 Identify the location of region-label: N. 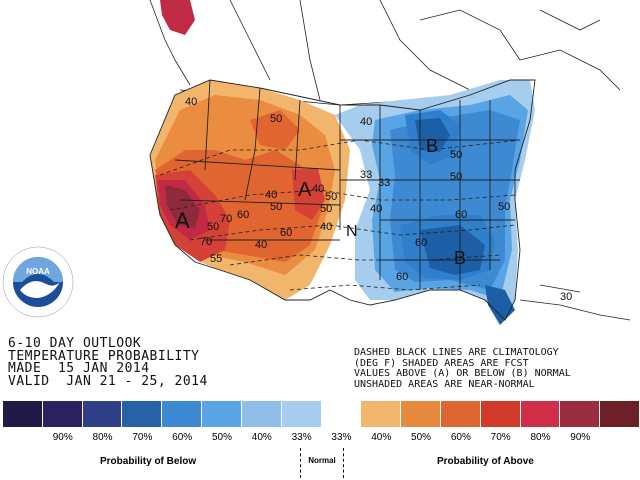
(352, 231).